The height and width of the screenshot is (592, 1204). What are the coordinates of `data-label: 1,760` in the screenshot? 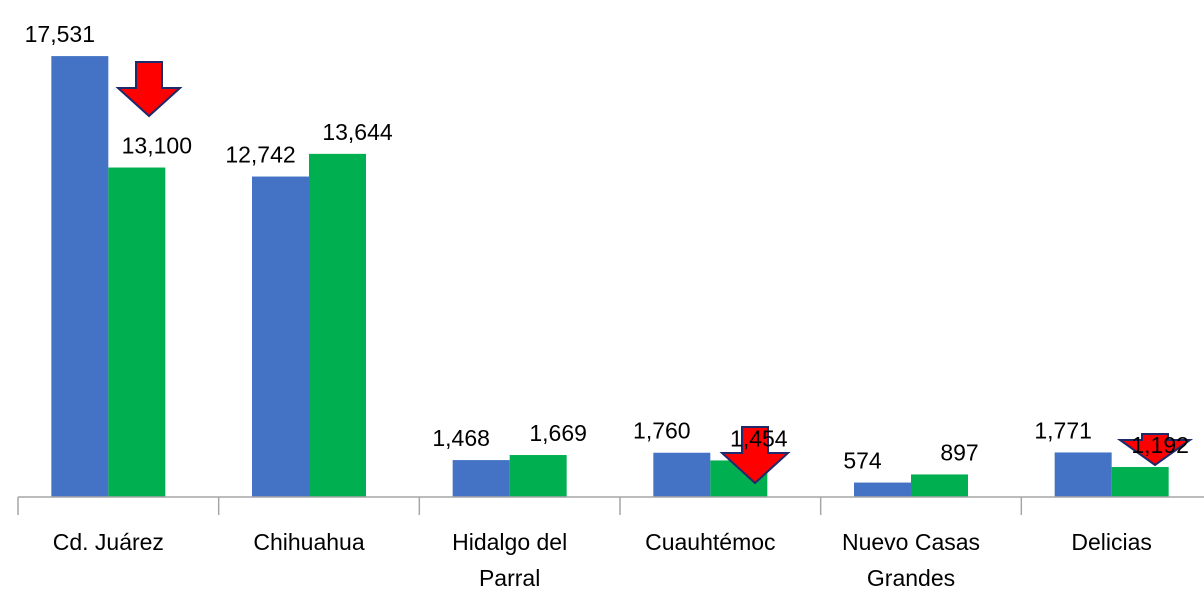 It's located at (662, 431).